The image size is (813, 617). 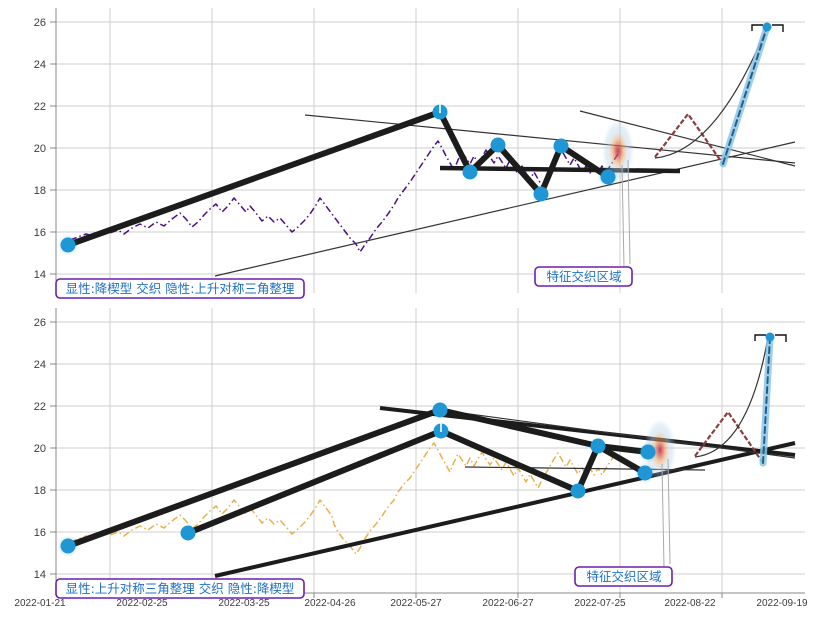 I want to click on annotation-zone-bottom: 特征交织区域, so click(x=623, y=576).